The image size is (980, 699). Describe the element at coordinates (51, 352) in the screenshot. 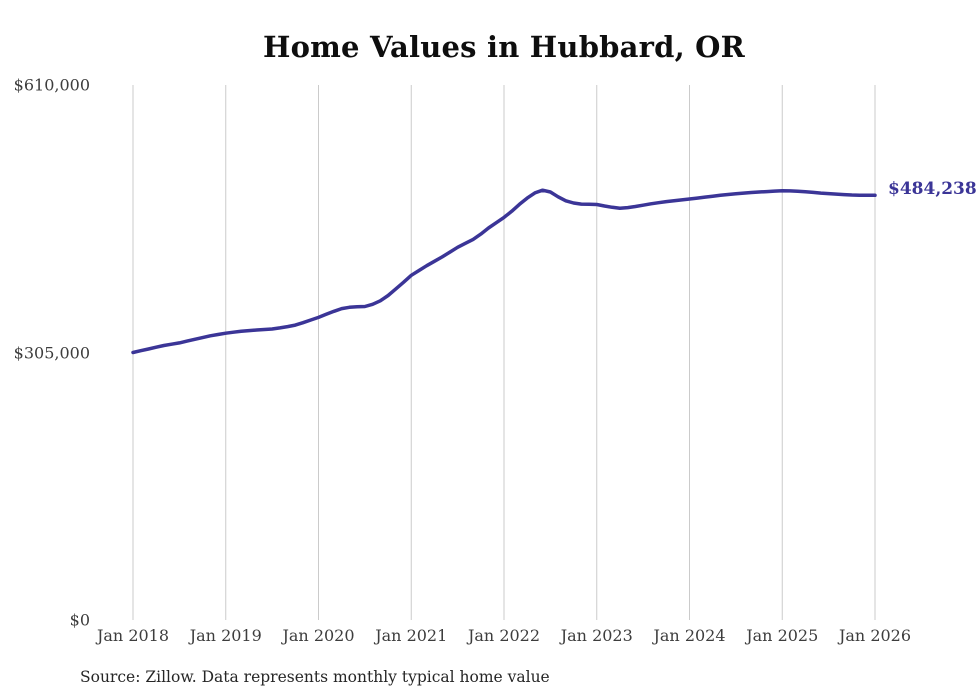

I see `y-tick-label: $305,000` at that location.